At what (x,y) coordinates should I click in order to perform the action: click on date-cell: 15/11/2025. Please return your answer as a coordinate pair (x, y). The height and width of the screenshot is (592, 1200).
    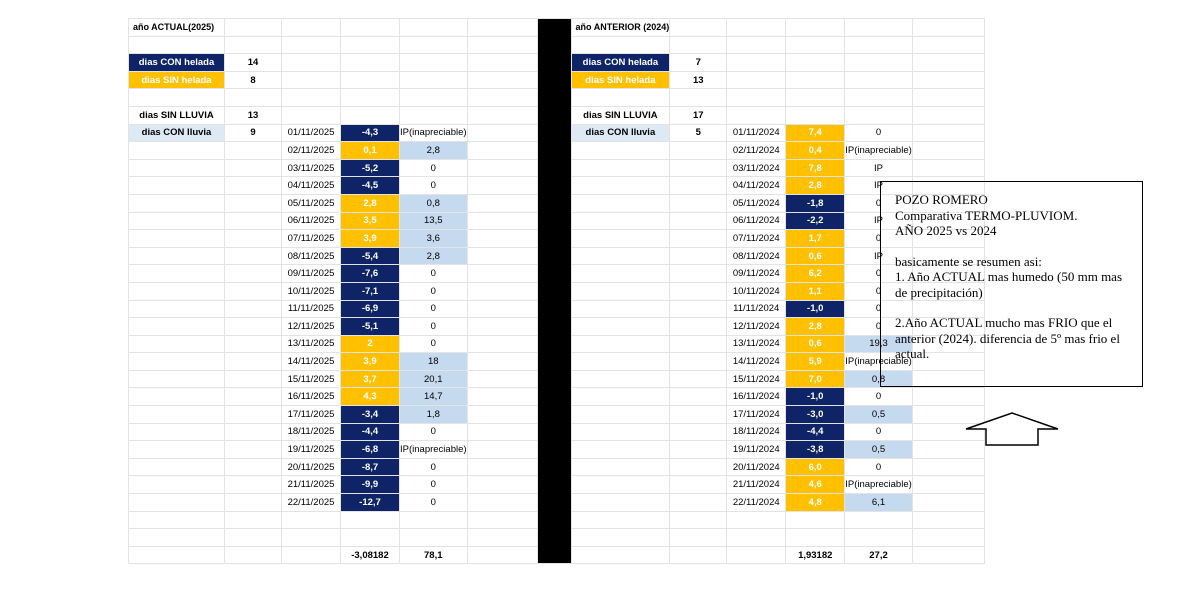
    Looking at the image, I should click on (311, 379).